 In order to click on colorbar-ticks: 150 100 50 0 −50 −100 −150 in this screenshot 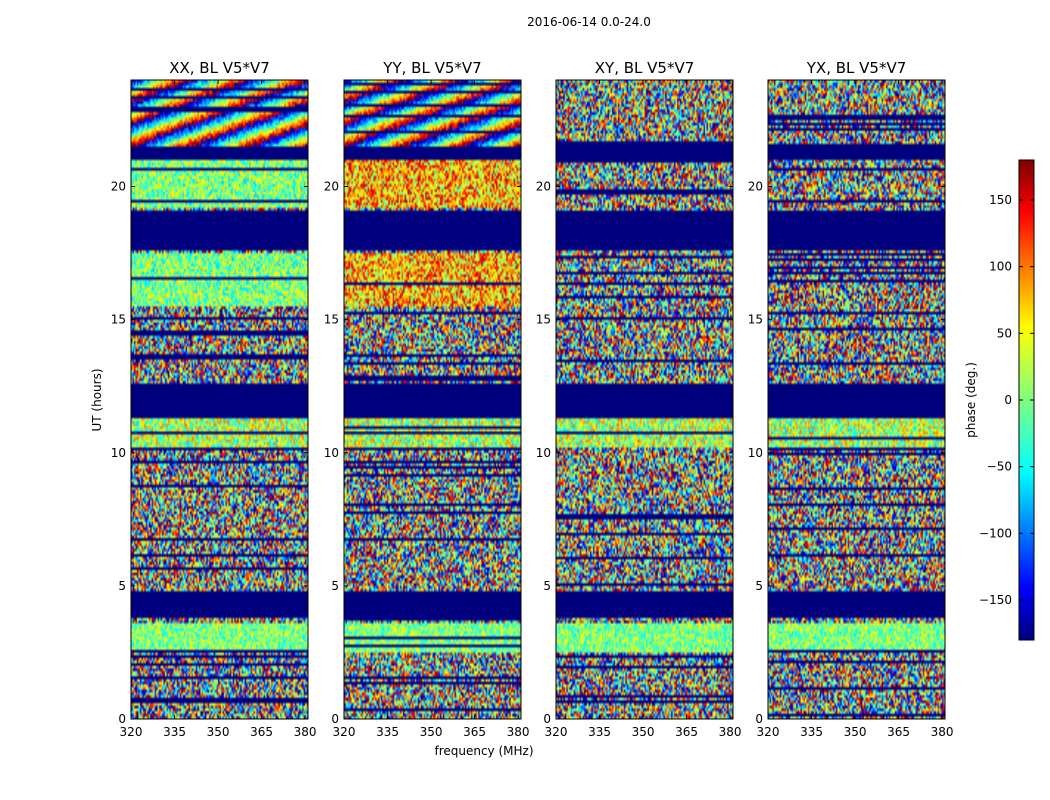, I will do `click(1006, 400)`.